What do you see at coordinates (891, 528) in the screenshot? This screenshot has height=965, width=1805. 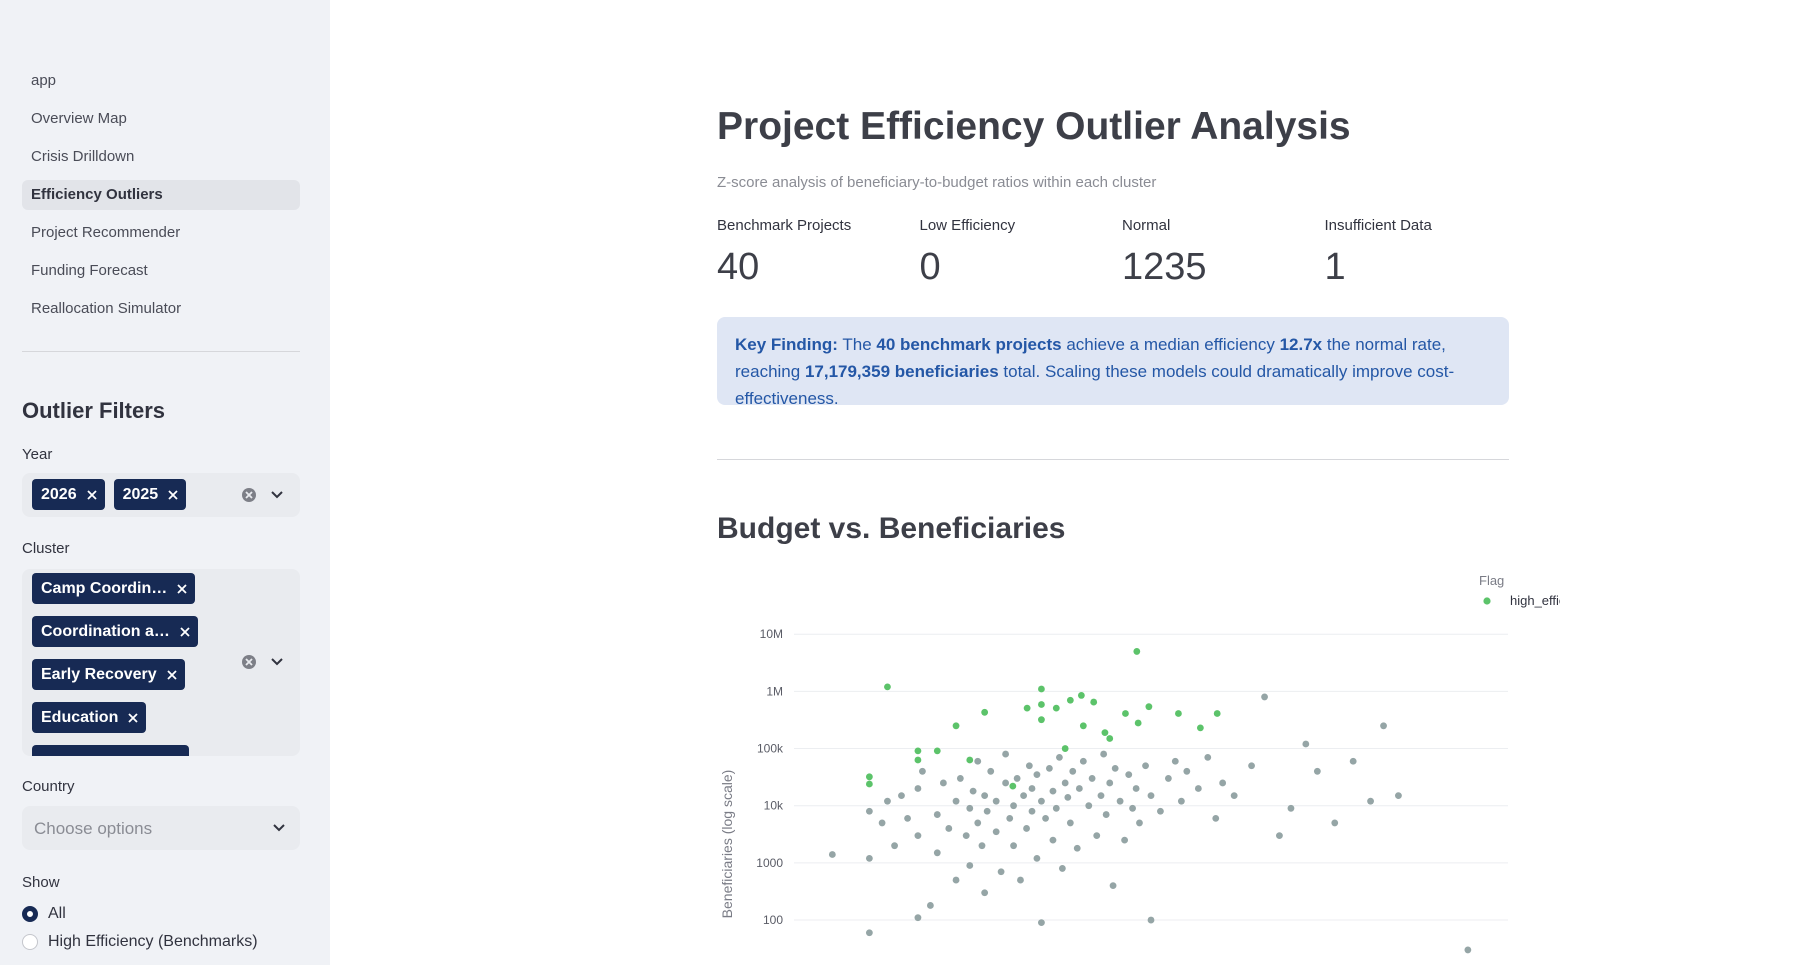 I see `chart-heading: Budget vs. Beneficiaries` at bounding box center [891, 528].